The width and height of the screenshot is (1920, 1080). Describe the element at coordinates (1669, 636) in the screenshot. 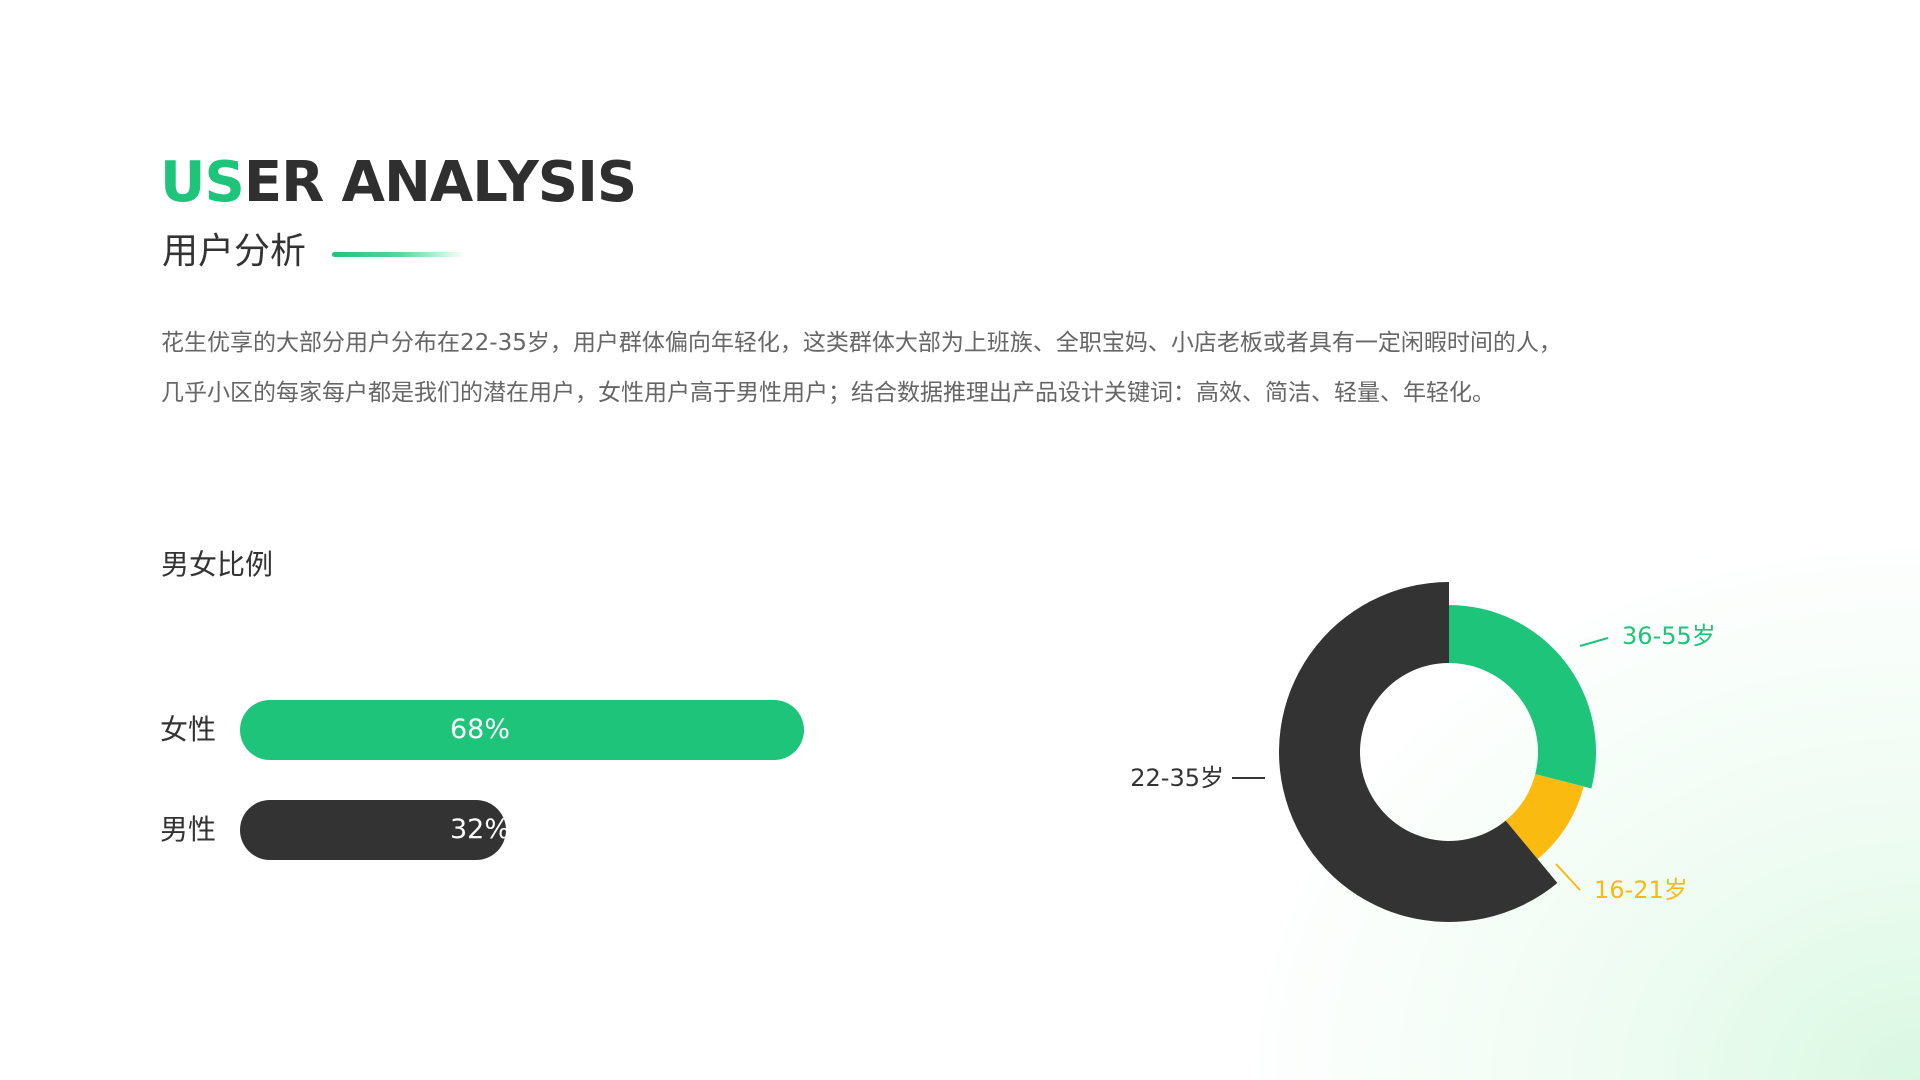

I see `slice-label-36-55: 36-55岁` at that location.